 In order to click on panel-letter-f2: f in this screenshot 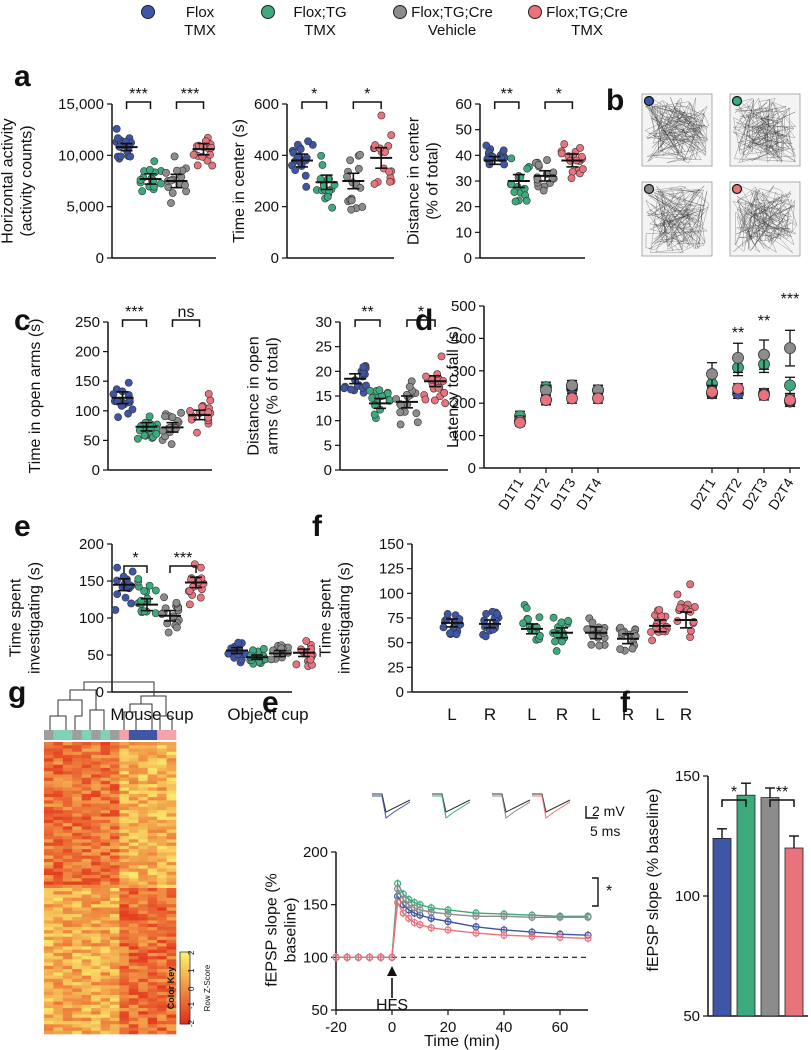, I will do `click(625, 702)`.